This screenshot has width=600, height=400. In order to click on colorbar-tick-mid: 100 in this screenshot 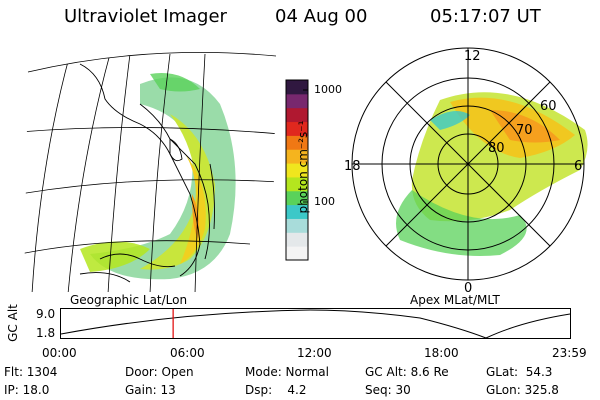, I will do `click(324, 201)`.